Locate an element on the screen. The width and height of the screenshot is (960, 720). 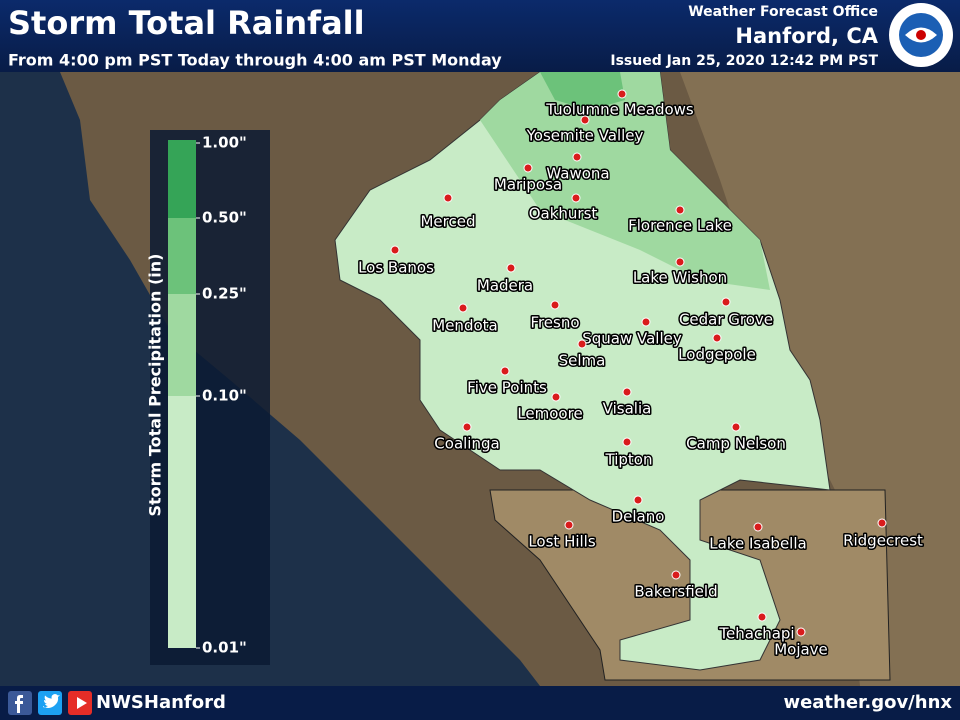
issued: Issued Jan 25, 2020 12:42 PM PST is located at coordinates (744, 61).